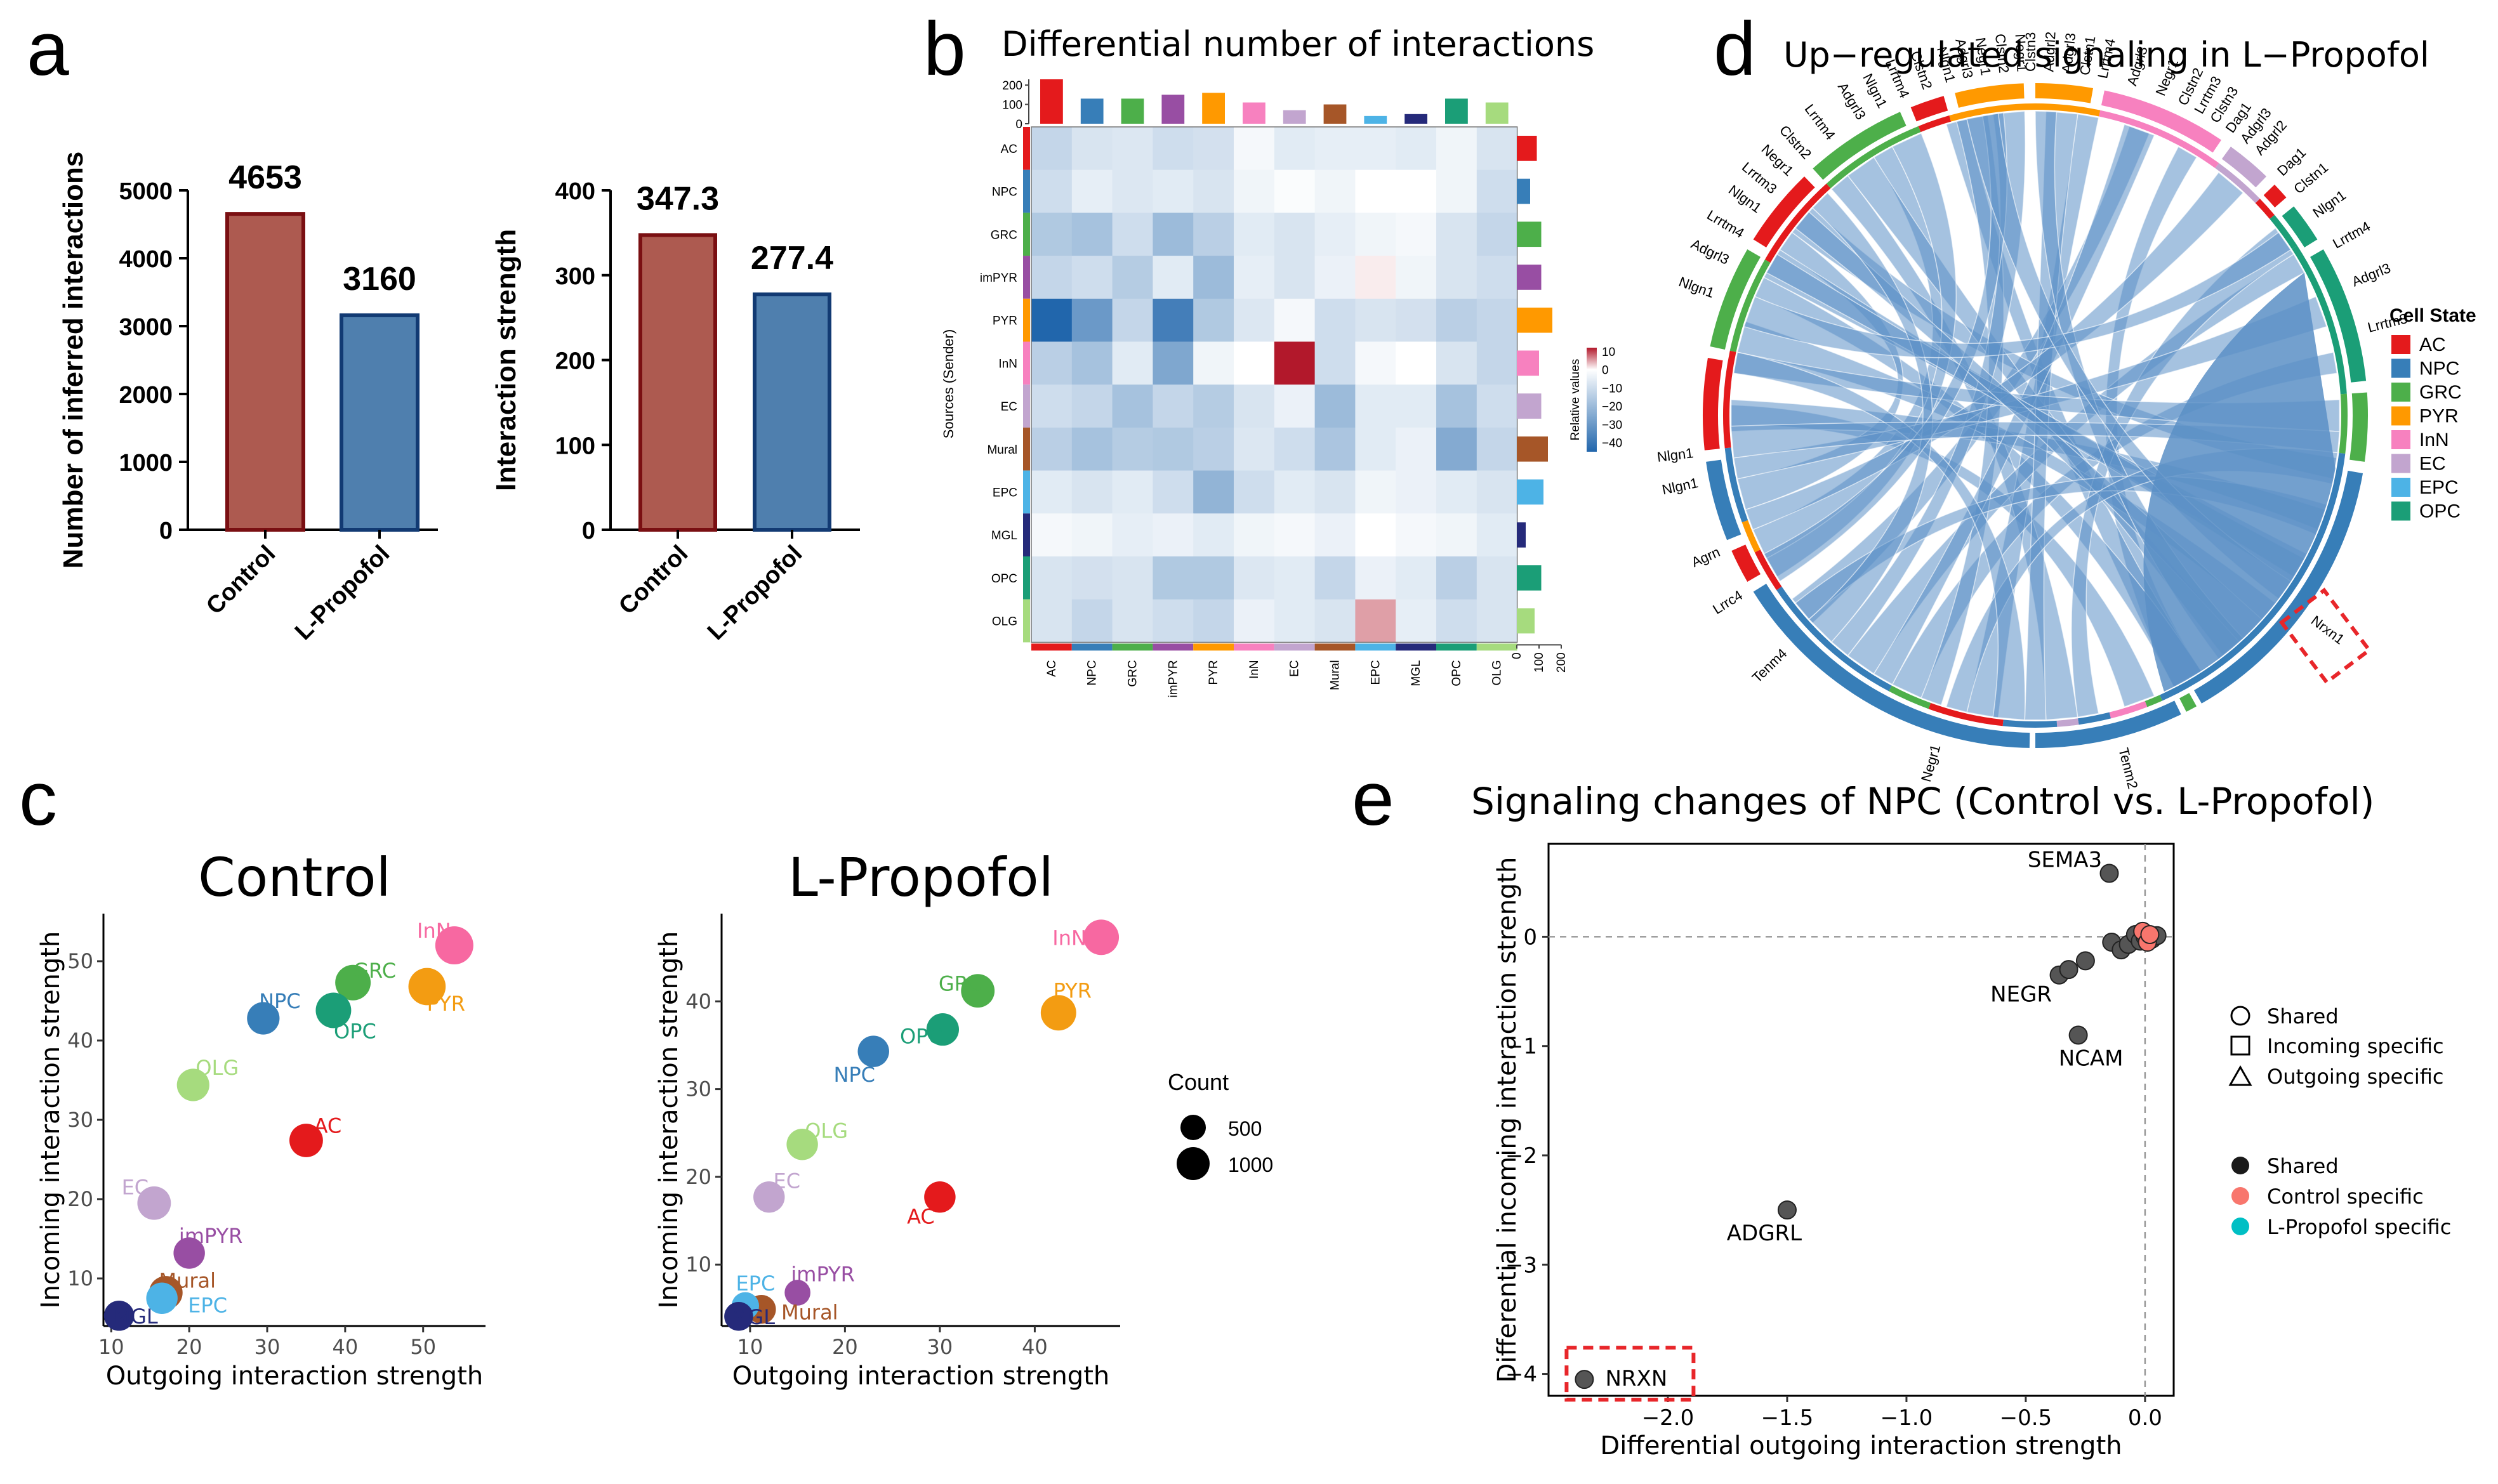  What do you see at coordinates (1220, 1125) in the screenshot?
I see `count-legend: Count 500 1000` at bounding box center [1220, 1125].